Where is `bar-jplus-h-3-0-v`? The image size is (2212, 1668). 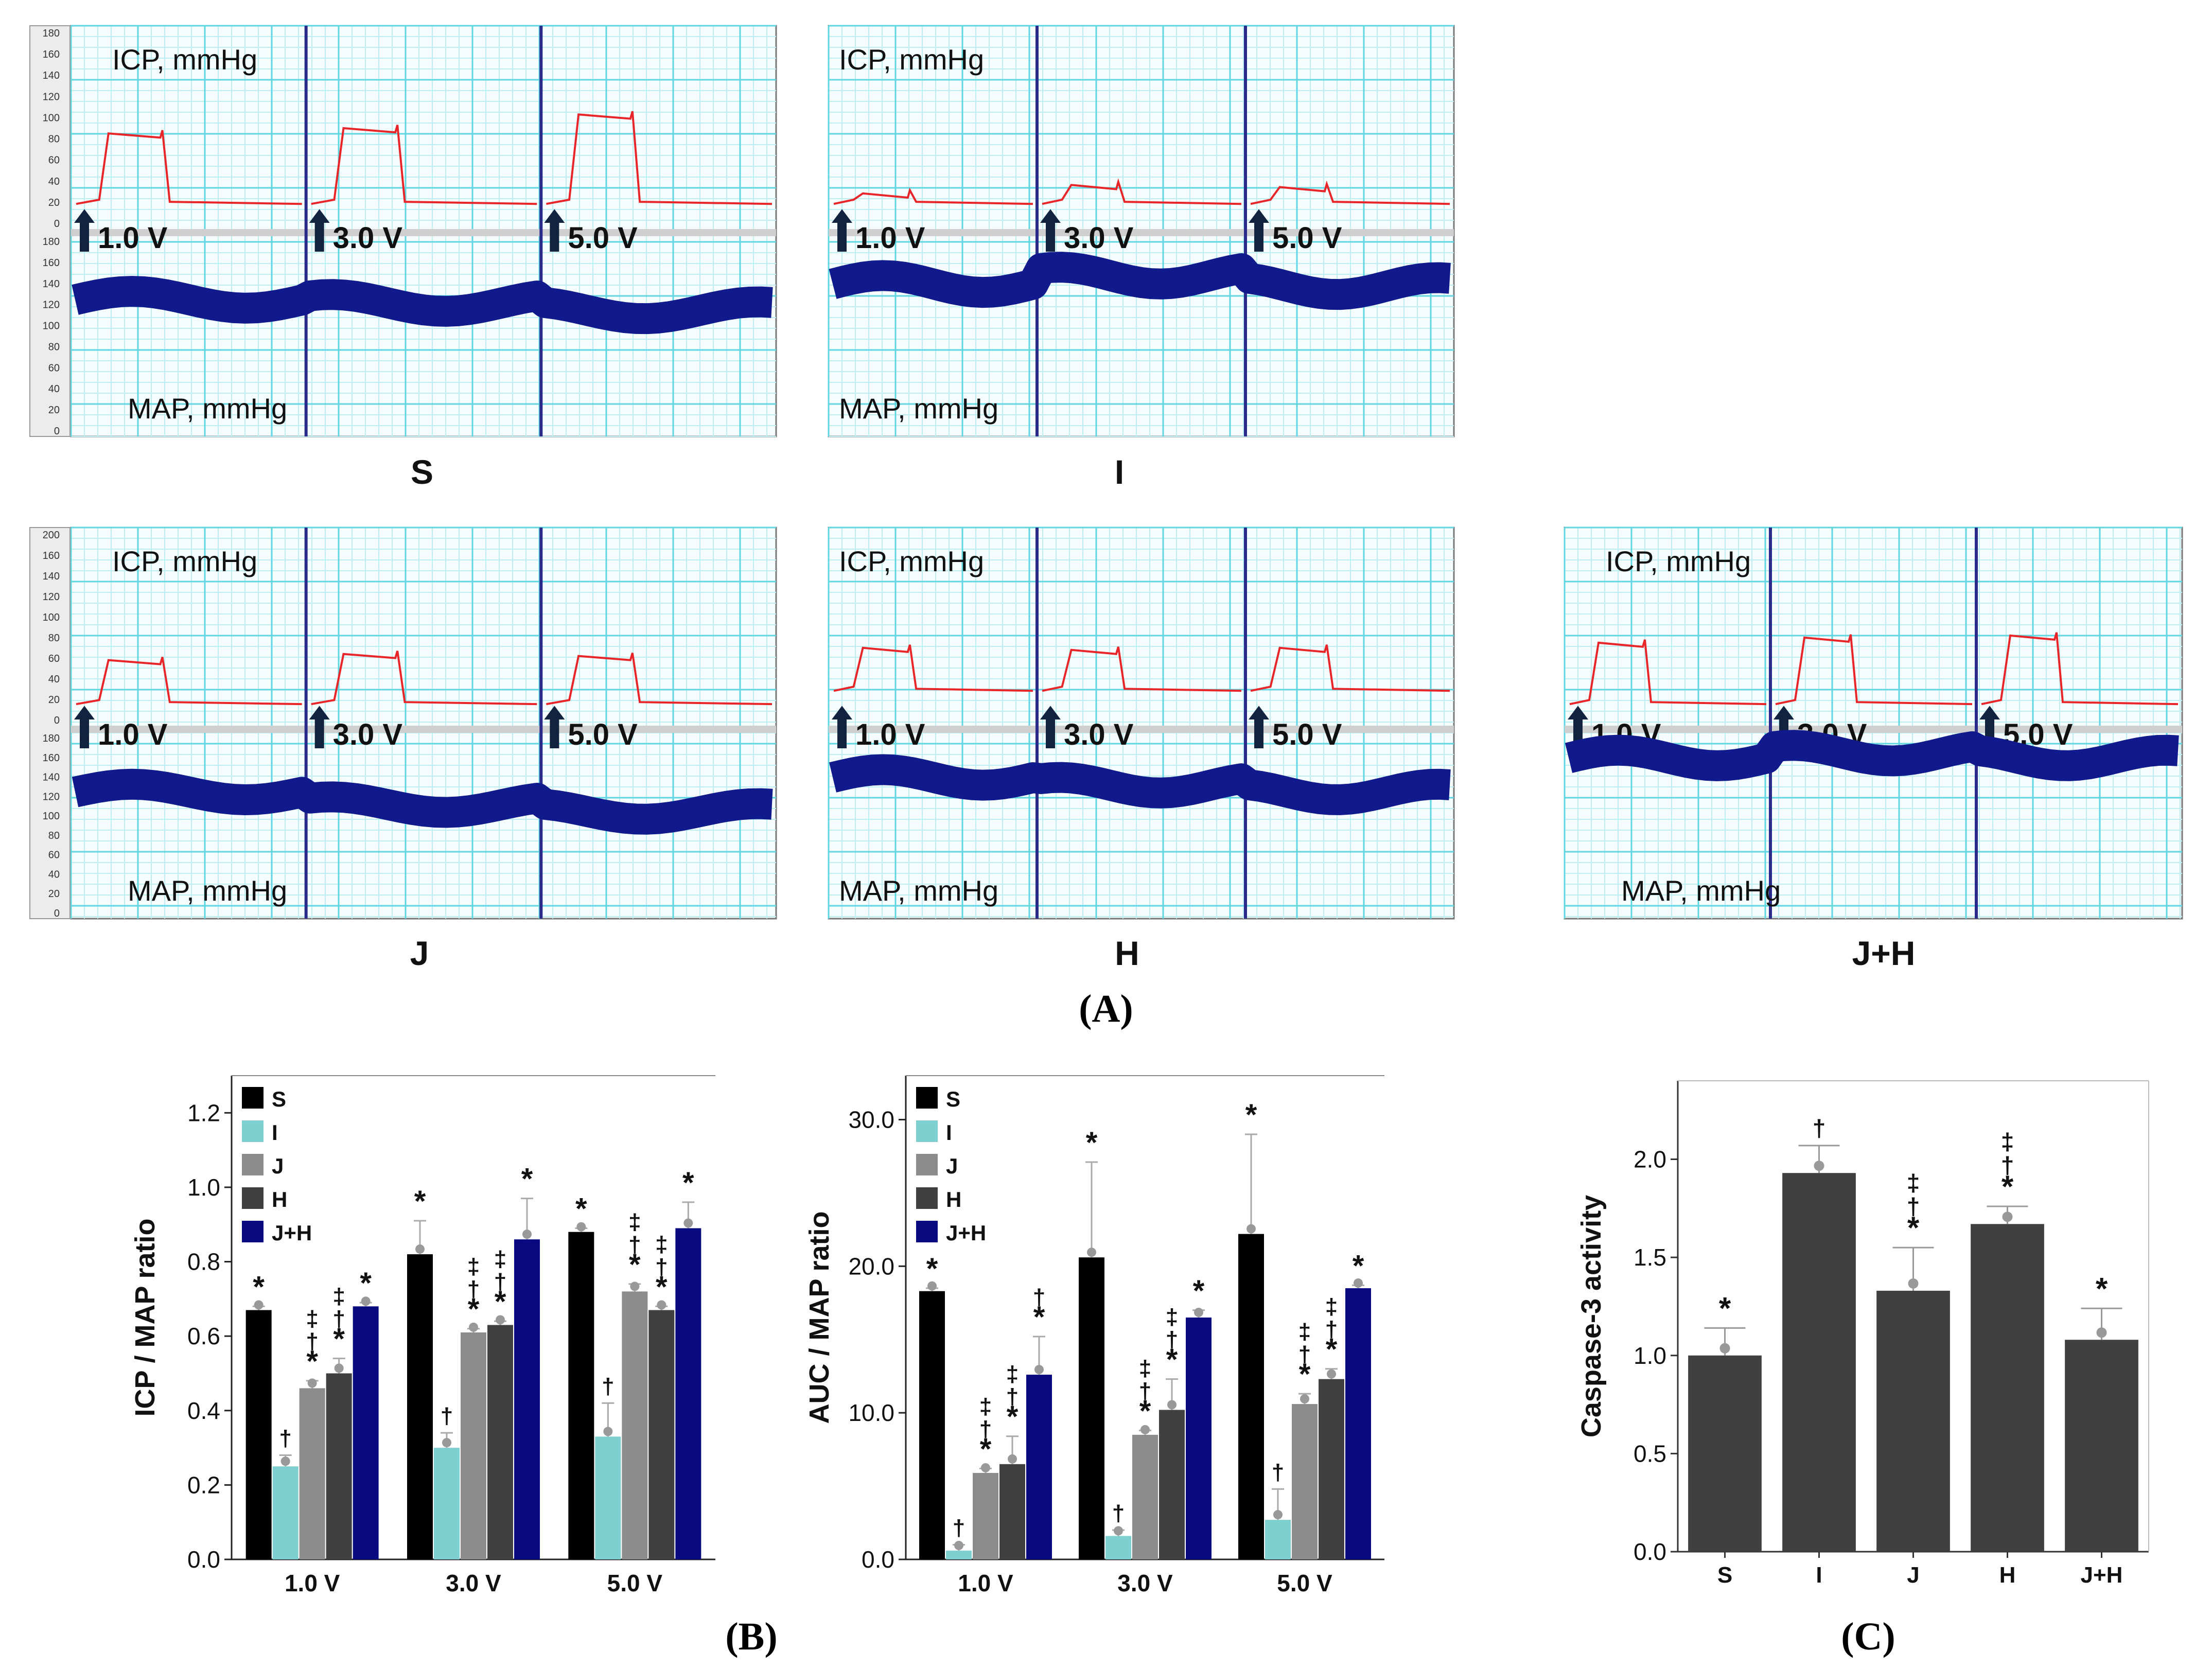
bar-jplus-h-3-0-v is located at coordinates (527, 1399).